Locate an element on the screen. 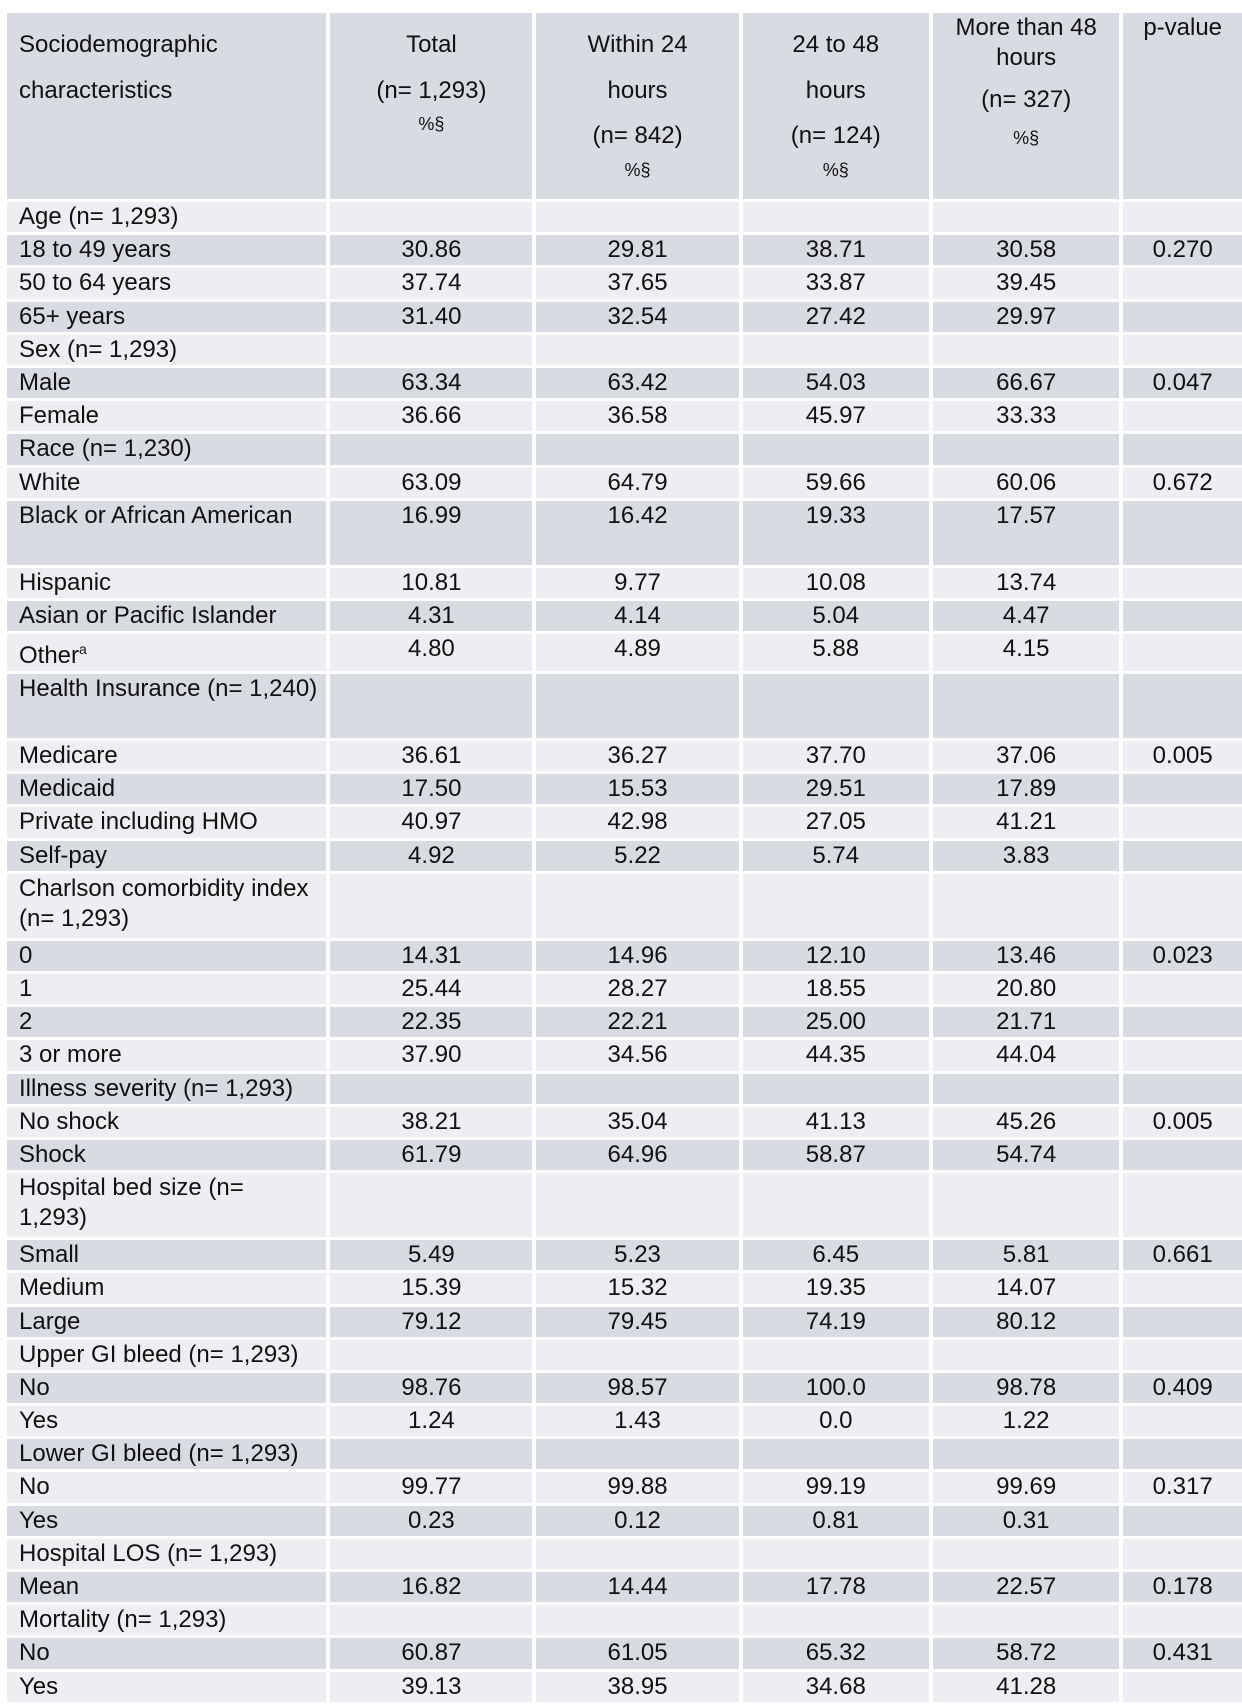 This screenshot has height=1705, width=1242. table-row: Medicare 36.61 36.27 37.70 37.06 0.005 is located at coordinates (624, 756).